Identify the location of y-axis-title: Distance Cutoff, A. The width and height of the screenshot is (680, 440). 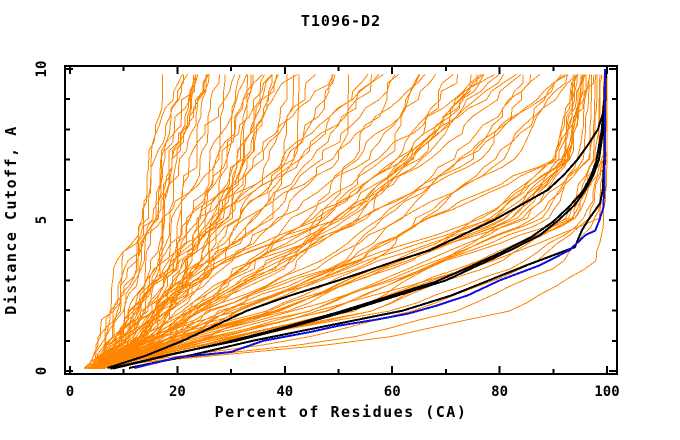
(11, 220).